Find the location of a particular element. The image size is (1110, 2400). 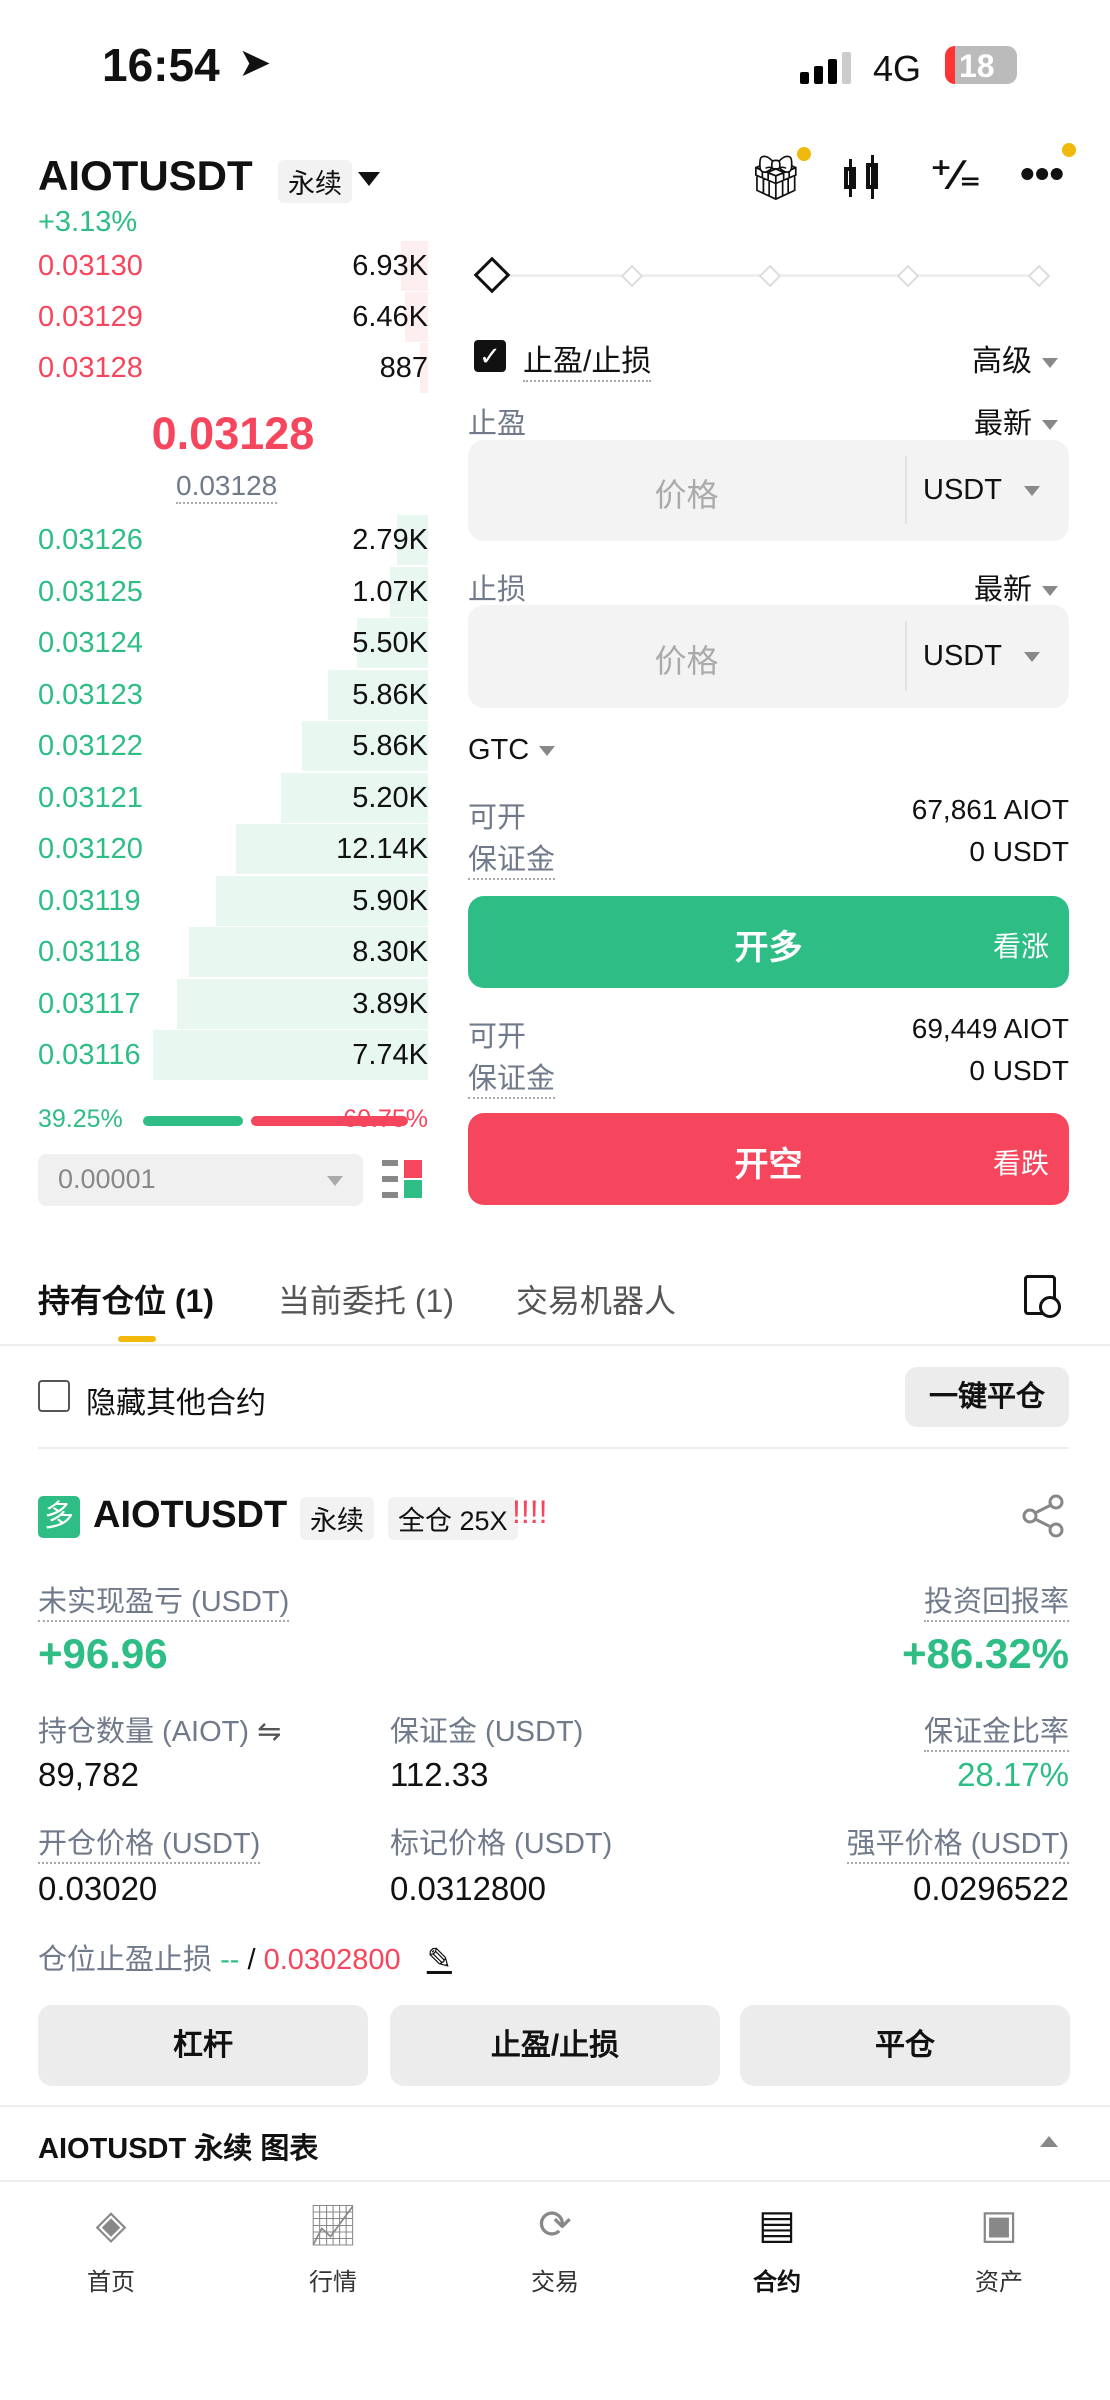

margin-mode-badge: 全仓 25X is located at coordinates (453, 1518).